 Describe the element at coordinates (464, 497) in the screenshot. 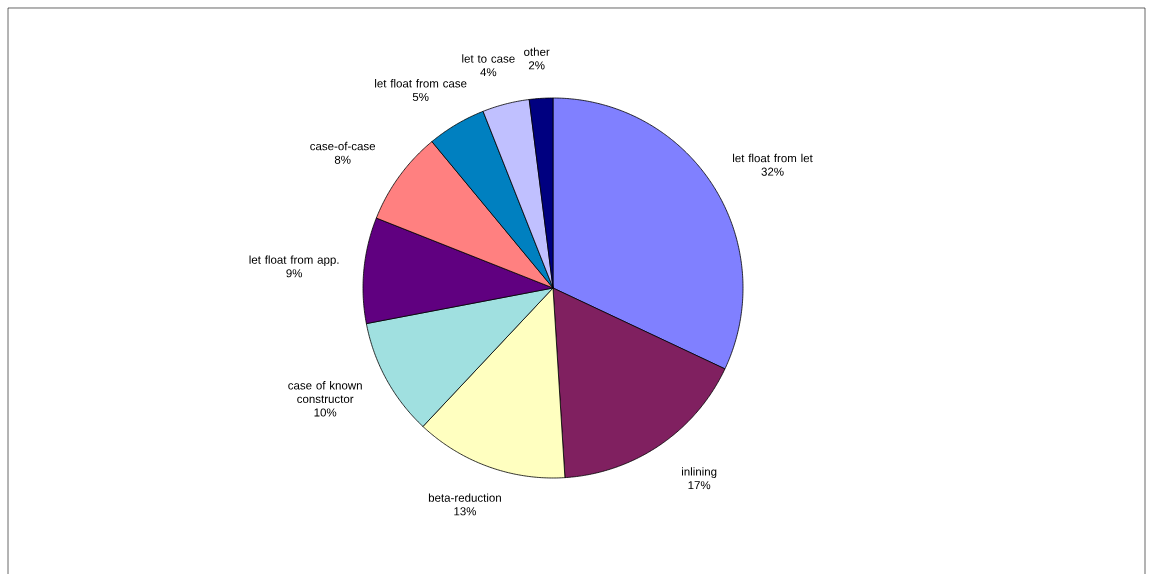

I see `slice-label: beta-reduction` at that location.